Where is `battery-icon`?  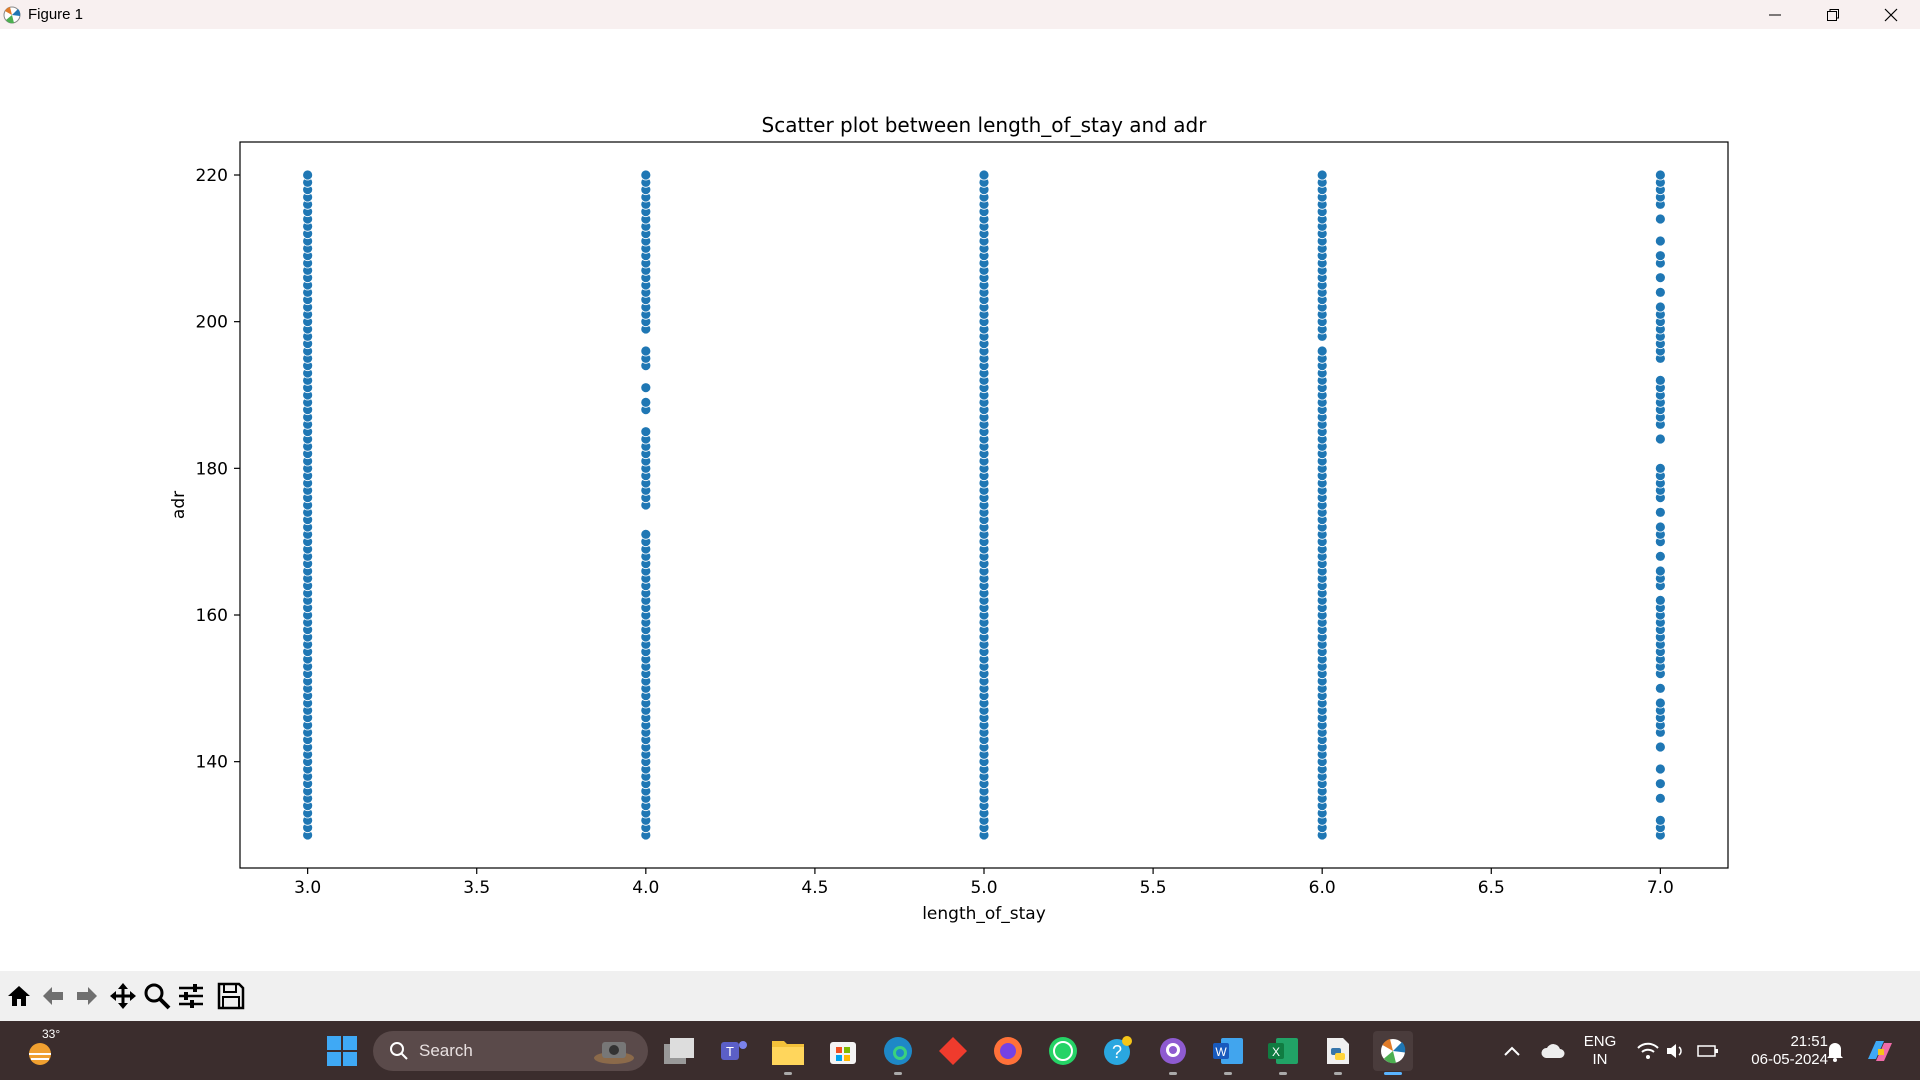 battery-icon is located at coordinates (1707, 1051).